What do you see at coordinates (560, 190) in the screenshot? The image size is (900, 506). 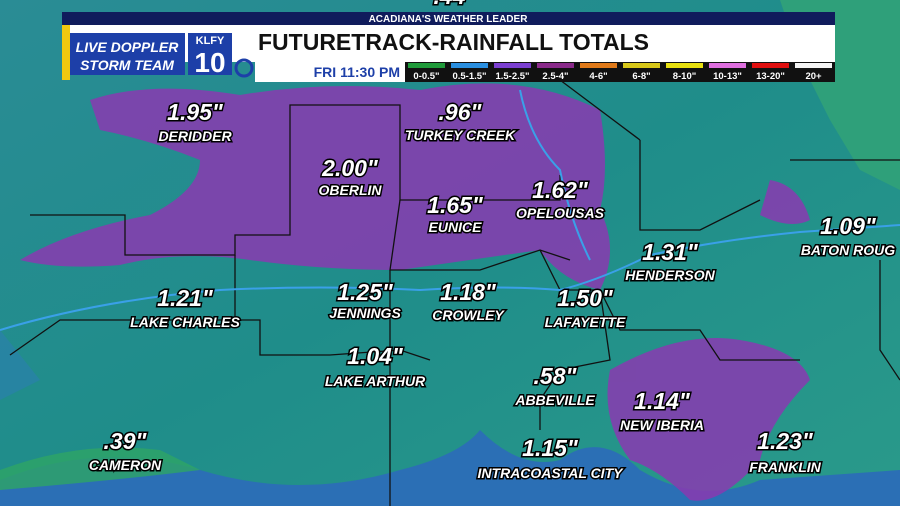 I see `rain-total: 1.62"` at bounding box center [560, 190].